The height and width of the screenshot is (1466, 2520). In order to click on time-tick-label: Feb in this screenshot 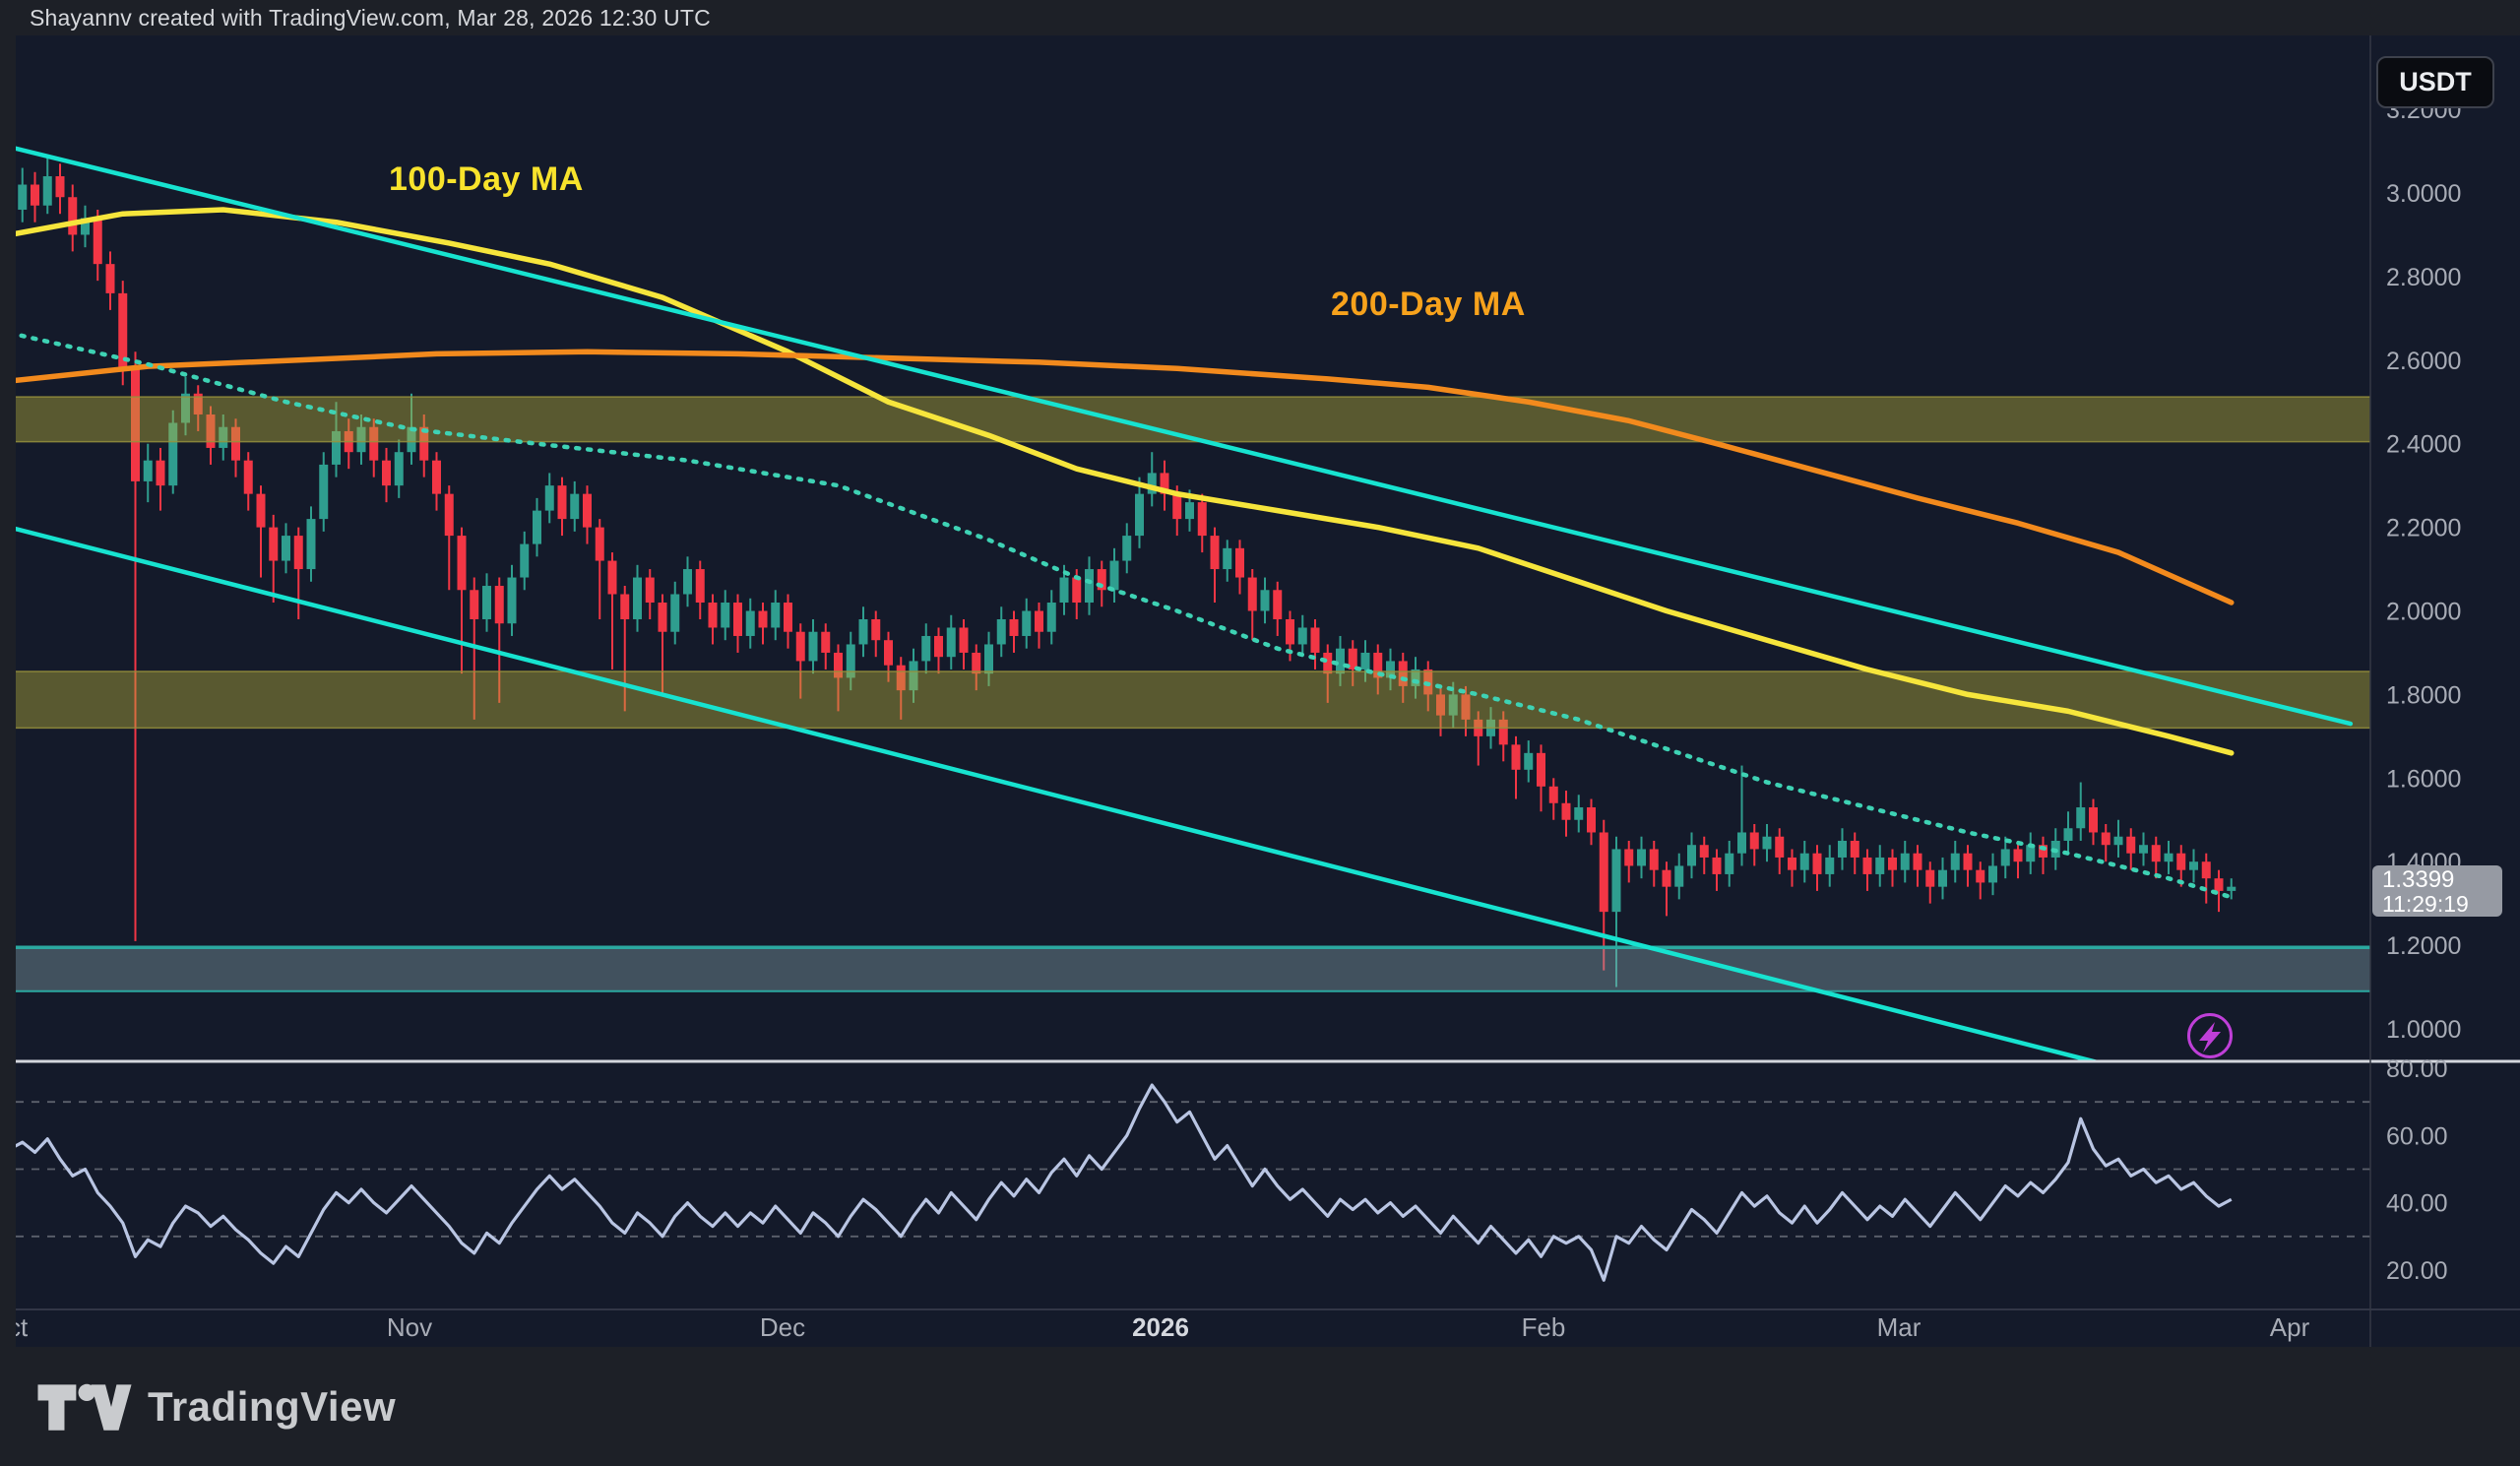, I will do `click(1544, 1327)`.